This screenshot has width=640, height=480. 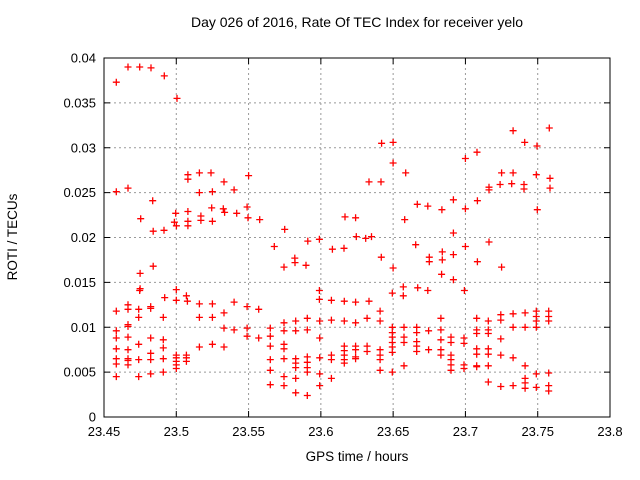 What do you see at coordinates (83, 327) in the screenshot?
I see `y-tick-label: 0.01` at bounding box center [83, 327].